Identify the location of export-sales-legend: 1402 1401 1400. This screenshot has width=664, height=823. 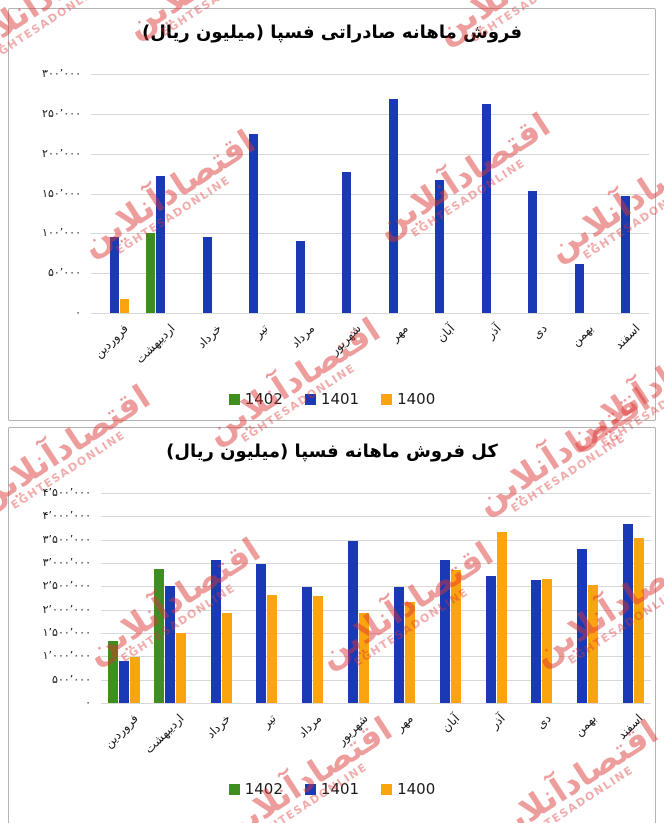
(332, 399).